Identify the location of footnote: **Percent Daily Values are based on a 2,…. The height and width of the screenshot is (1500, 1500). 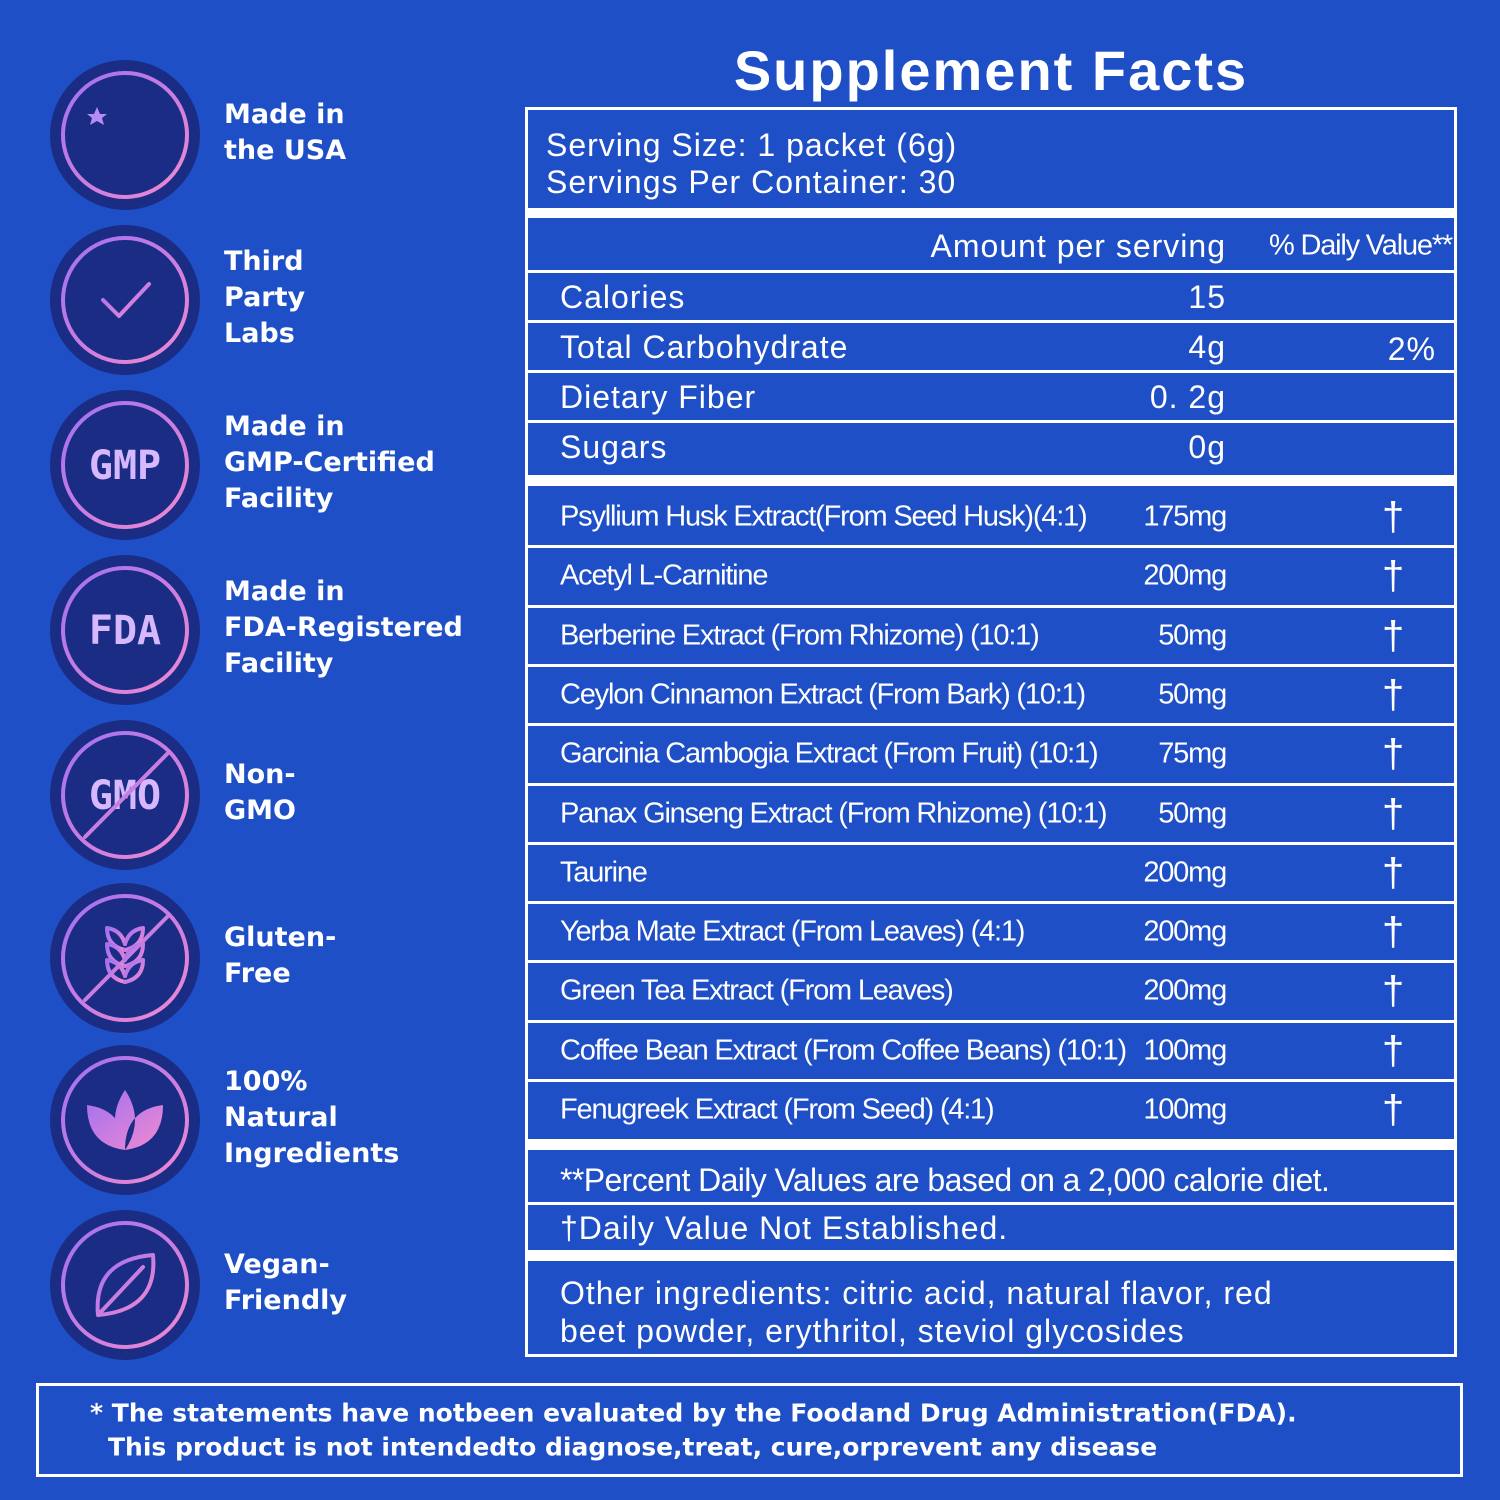
(945, 1180).